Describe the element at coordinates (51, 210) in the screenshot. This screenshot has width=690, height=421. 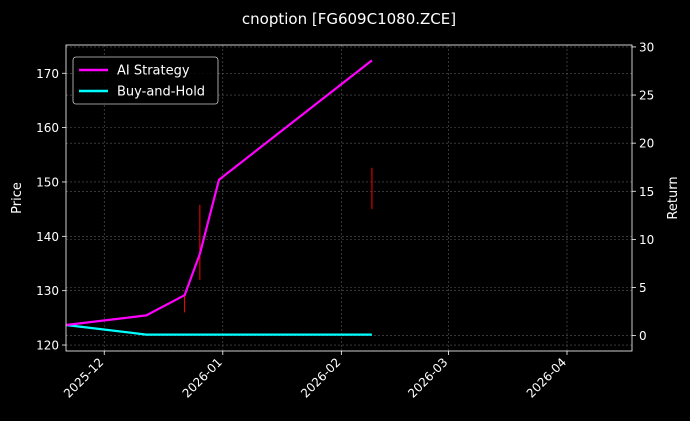
I see `y-axis-left: 120 130 140 150 160 170` at that location.